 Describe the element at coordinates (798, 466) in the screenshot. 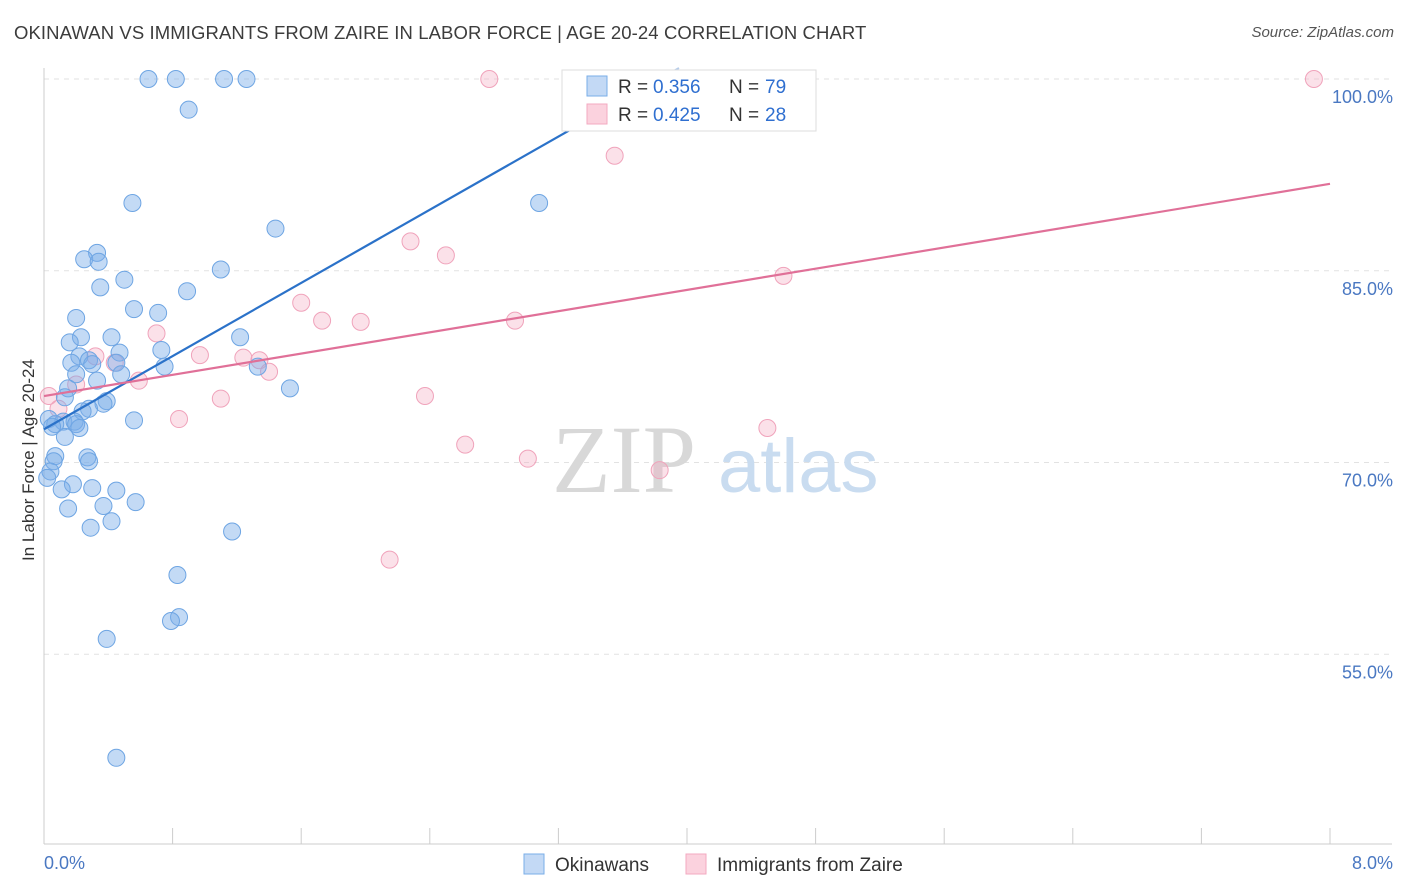

I see `watermark-atlas: atlas` at that location.